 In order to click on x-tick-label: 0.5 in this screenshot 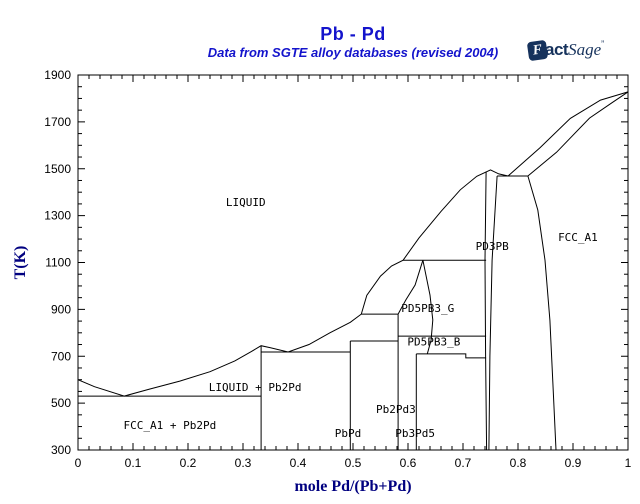, I will do `click(353, 463)`.